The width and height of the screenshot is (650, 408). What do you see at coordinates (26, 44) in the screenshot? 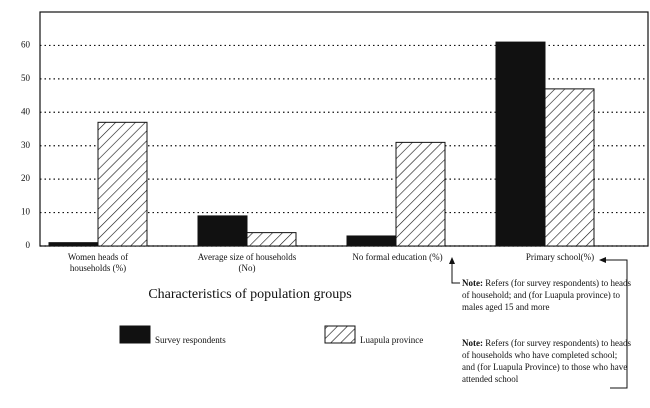
I see `y-tick-label: 60` at bounding box center [26, 44].